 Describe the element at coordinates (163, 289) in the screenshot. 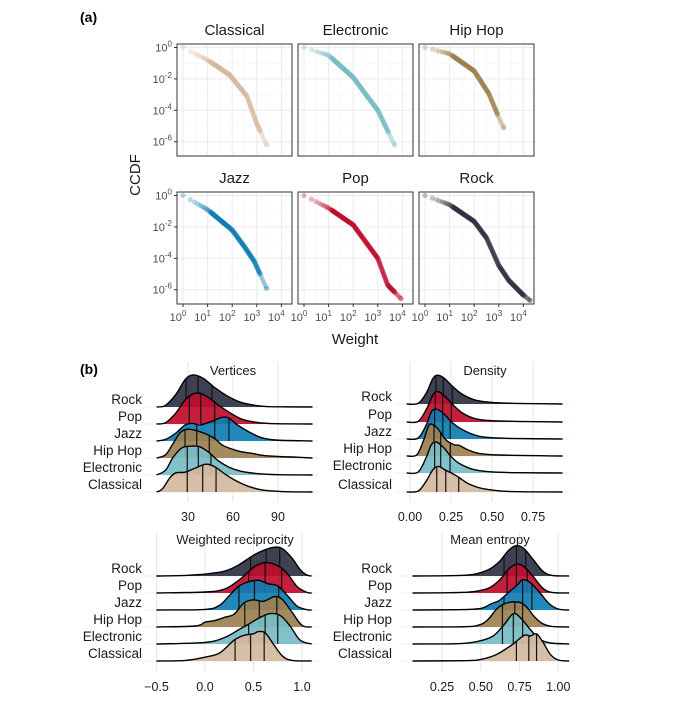

I see `y-tick-label: 10-6` at that location.